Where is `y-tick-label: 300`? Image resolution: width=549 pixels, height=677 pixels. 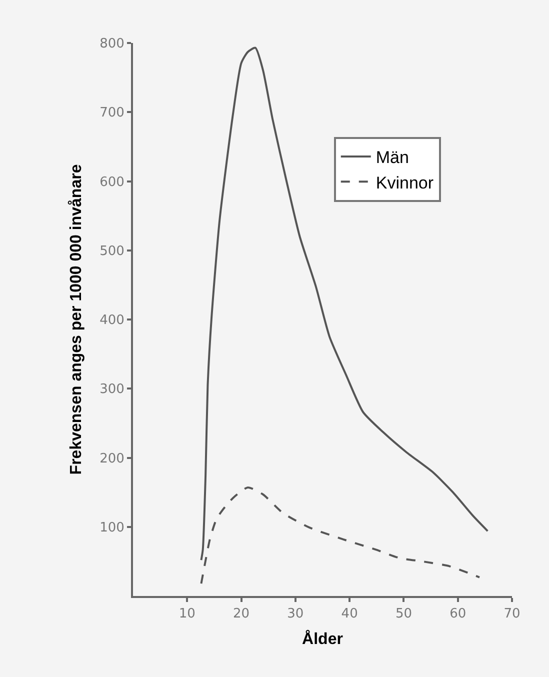
y-tick-label: 300 is located at coordinates (112, 390).